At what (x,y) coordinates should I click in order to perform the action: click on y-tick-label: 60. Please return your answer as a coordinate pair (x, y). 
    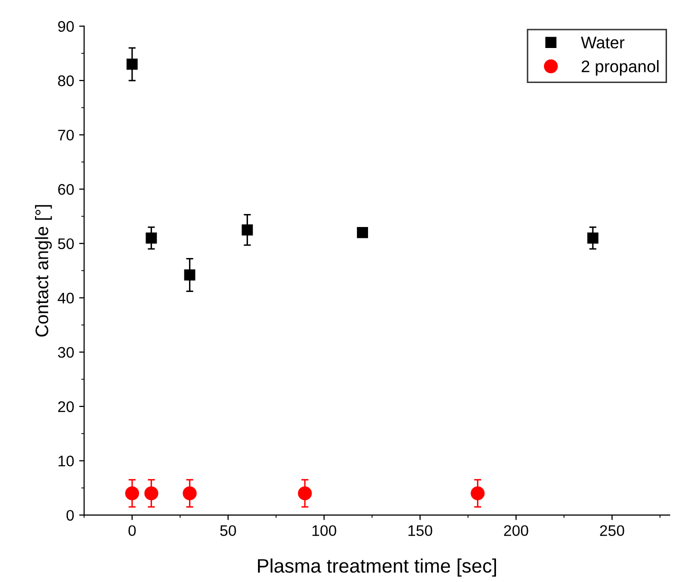
    Looking at the image, I should click on (66, 189).